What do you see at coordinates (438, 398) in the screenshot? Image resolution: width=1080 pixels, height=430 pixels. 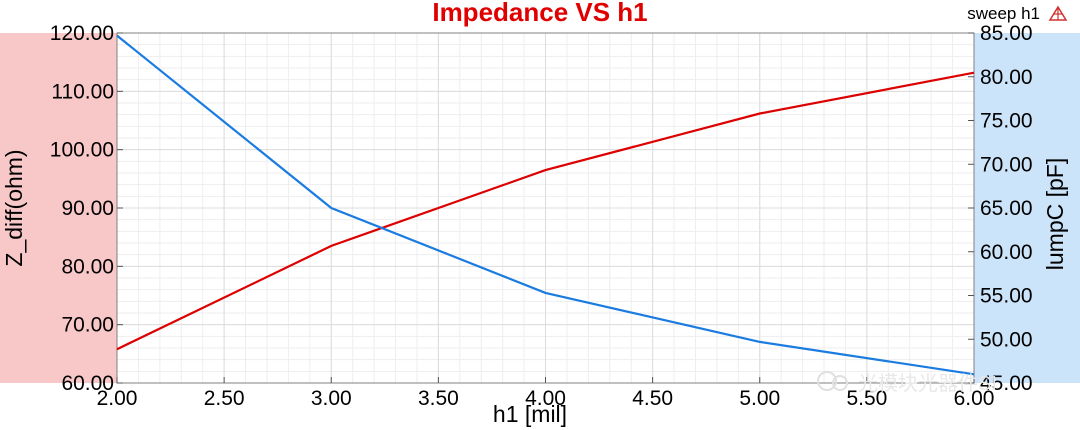 I see `x-tick-label: 3.50` at bounding box center [438, 398].